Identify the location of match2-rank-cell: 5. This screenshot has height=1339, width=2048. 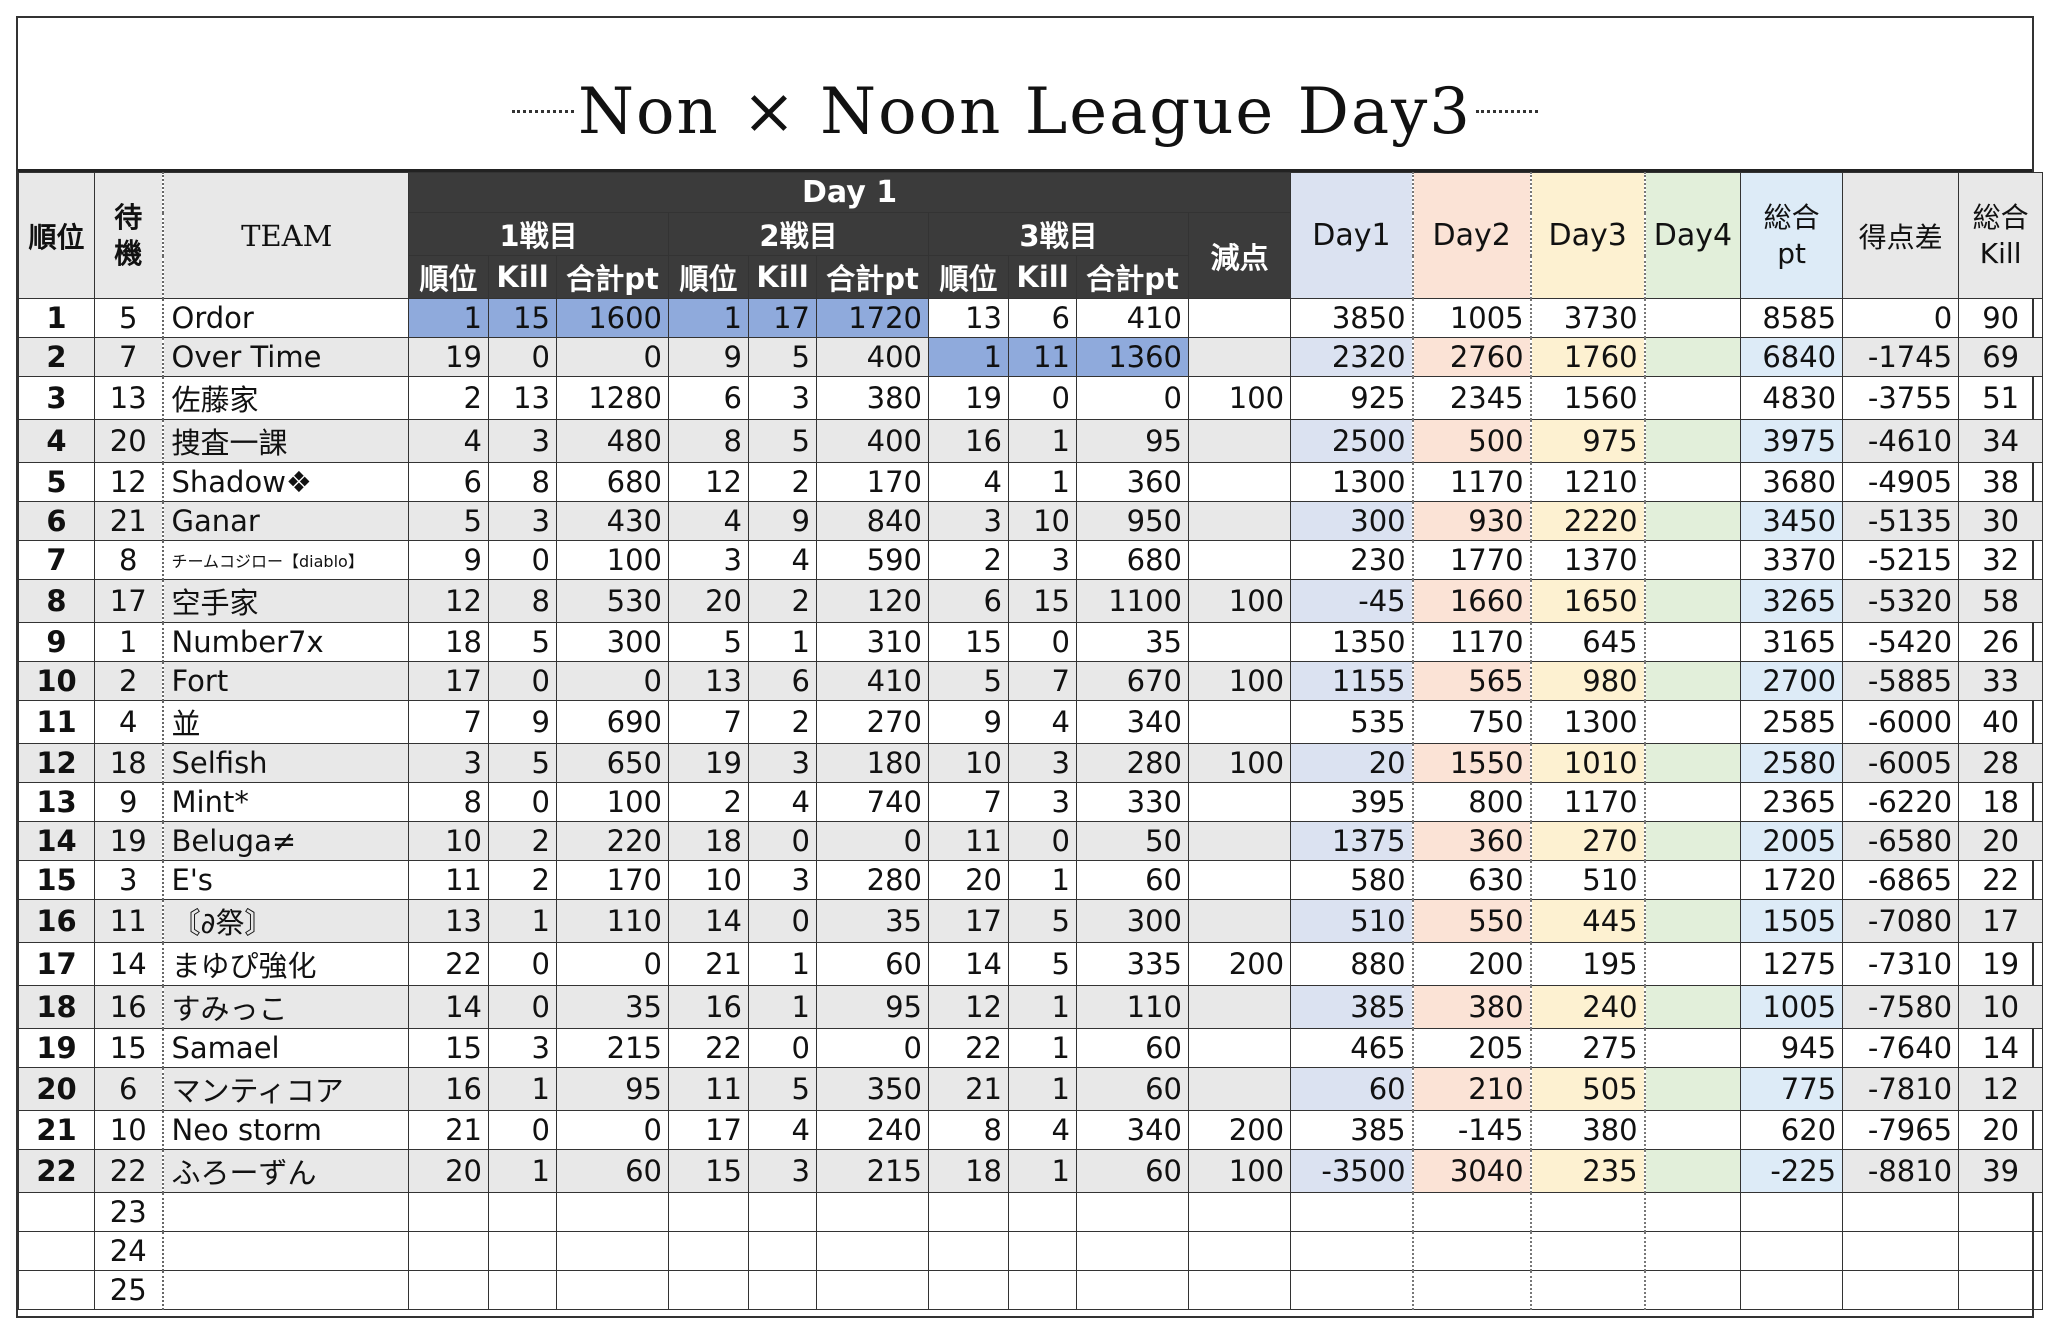
(708, 642).